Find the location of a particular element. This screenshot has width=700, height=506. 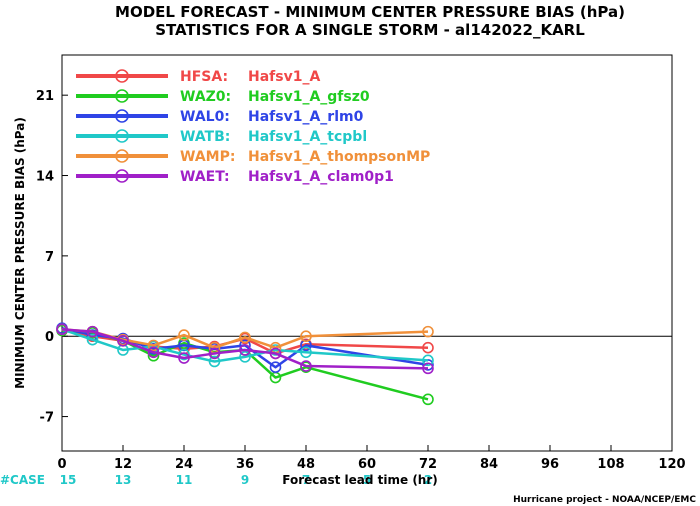

y-tick-label: 21 is located at coordinates (45, 96).